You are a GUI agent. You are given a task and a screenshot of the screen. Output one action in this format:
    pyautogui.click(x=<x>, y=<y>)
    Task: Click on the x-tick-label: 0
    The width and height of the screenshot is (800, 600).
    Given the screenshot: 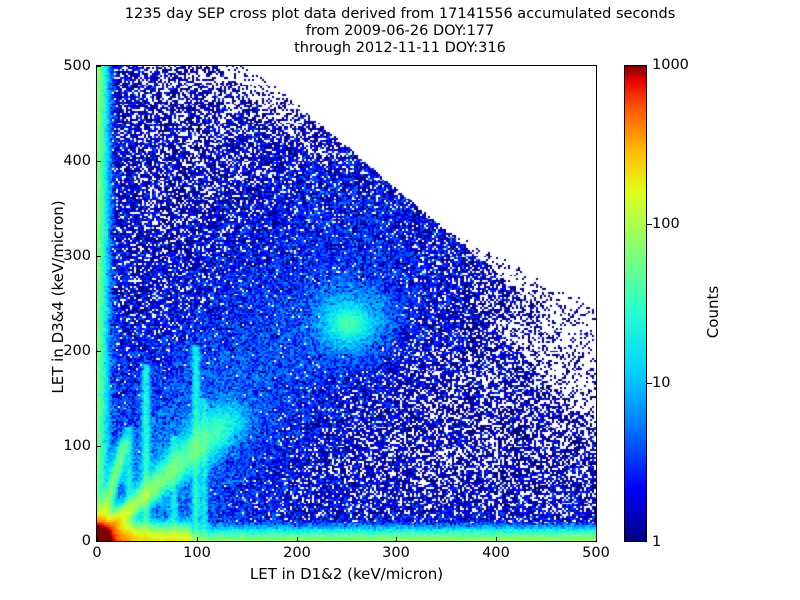 What is the action you would take?
    pyautogui.click(x=97, y=553)
    